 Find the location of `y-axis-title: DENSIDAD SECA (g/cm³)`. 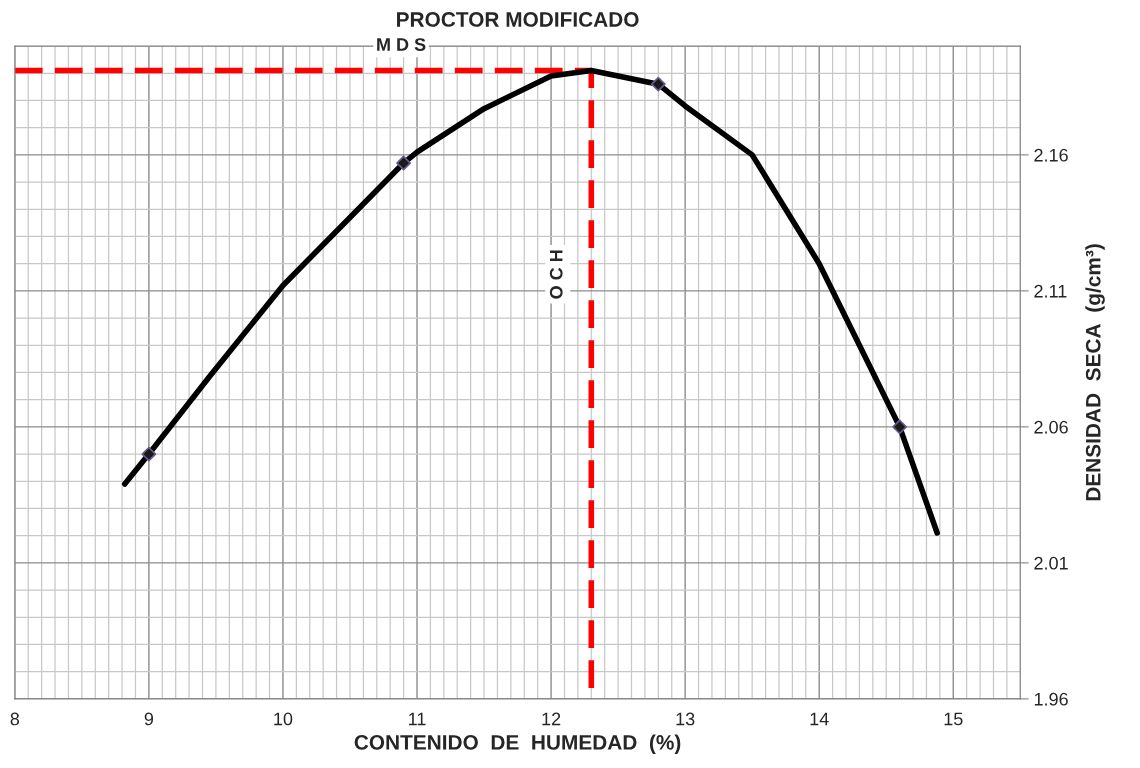

y-axis-title: DENSIDAD SECA (g/cm³) is located at coordinates (1095, 372).